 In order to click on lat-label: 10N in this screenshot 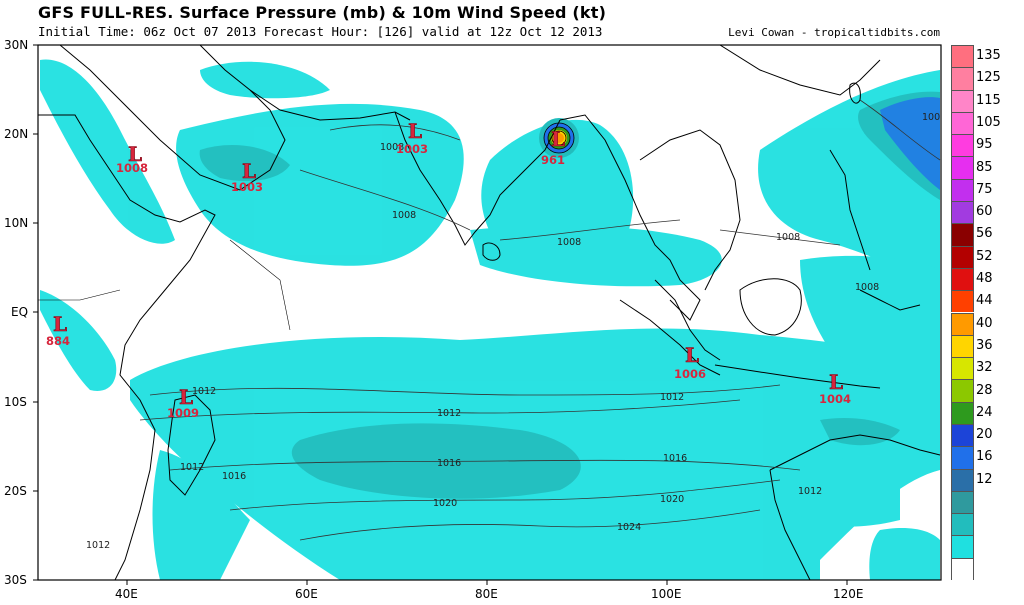, I will do `click(16, 223)`.